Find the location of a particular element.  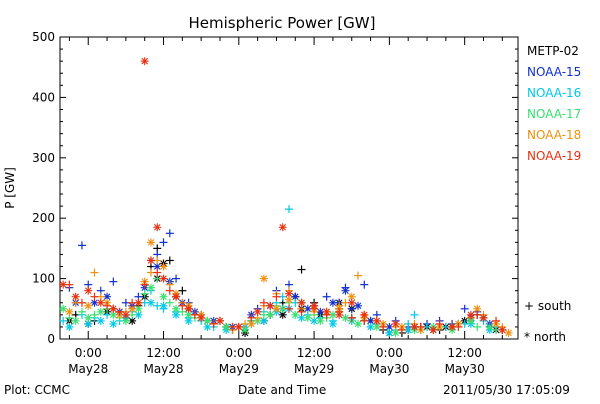

x-tick-date-label: May28 is located at coordinates (88, 369).